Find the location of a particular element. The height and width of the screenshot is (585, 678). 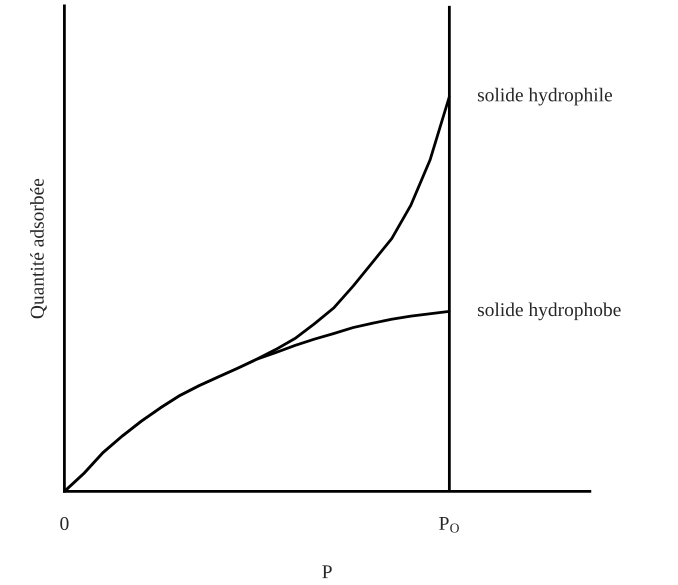

x-tick-label: P$_{O}$ is located at coordinates (449, 525).